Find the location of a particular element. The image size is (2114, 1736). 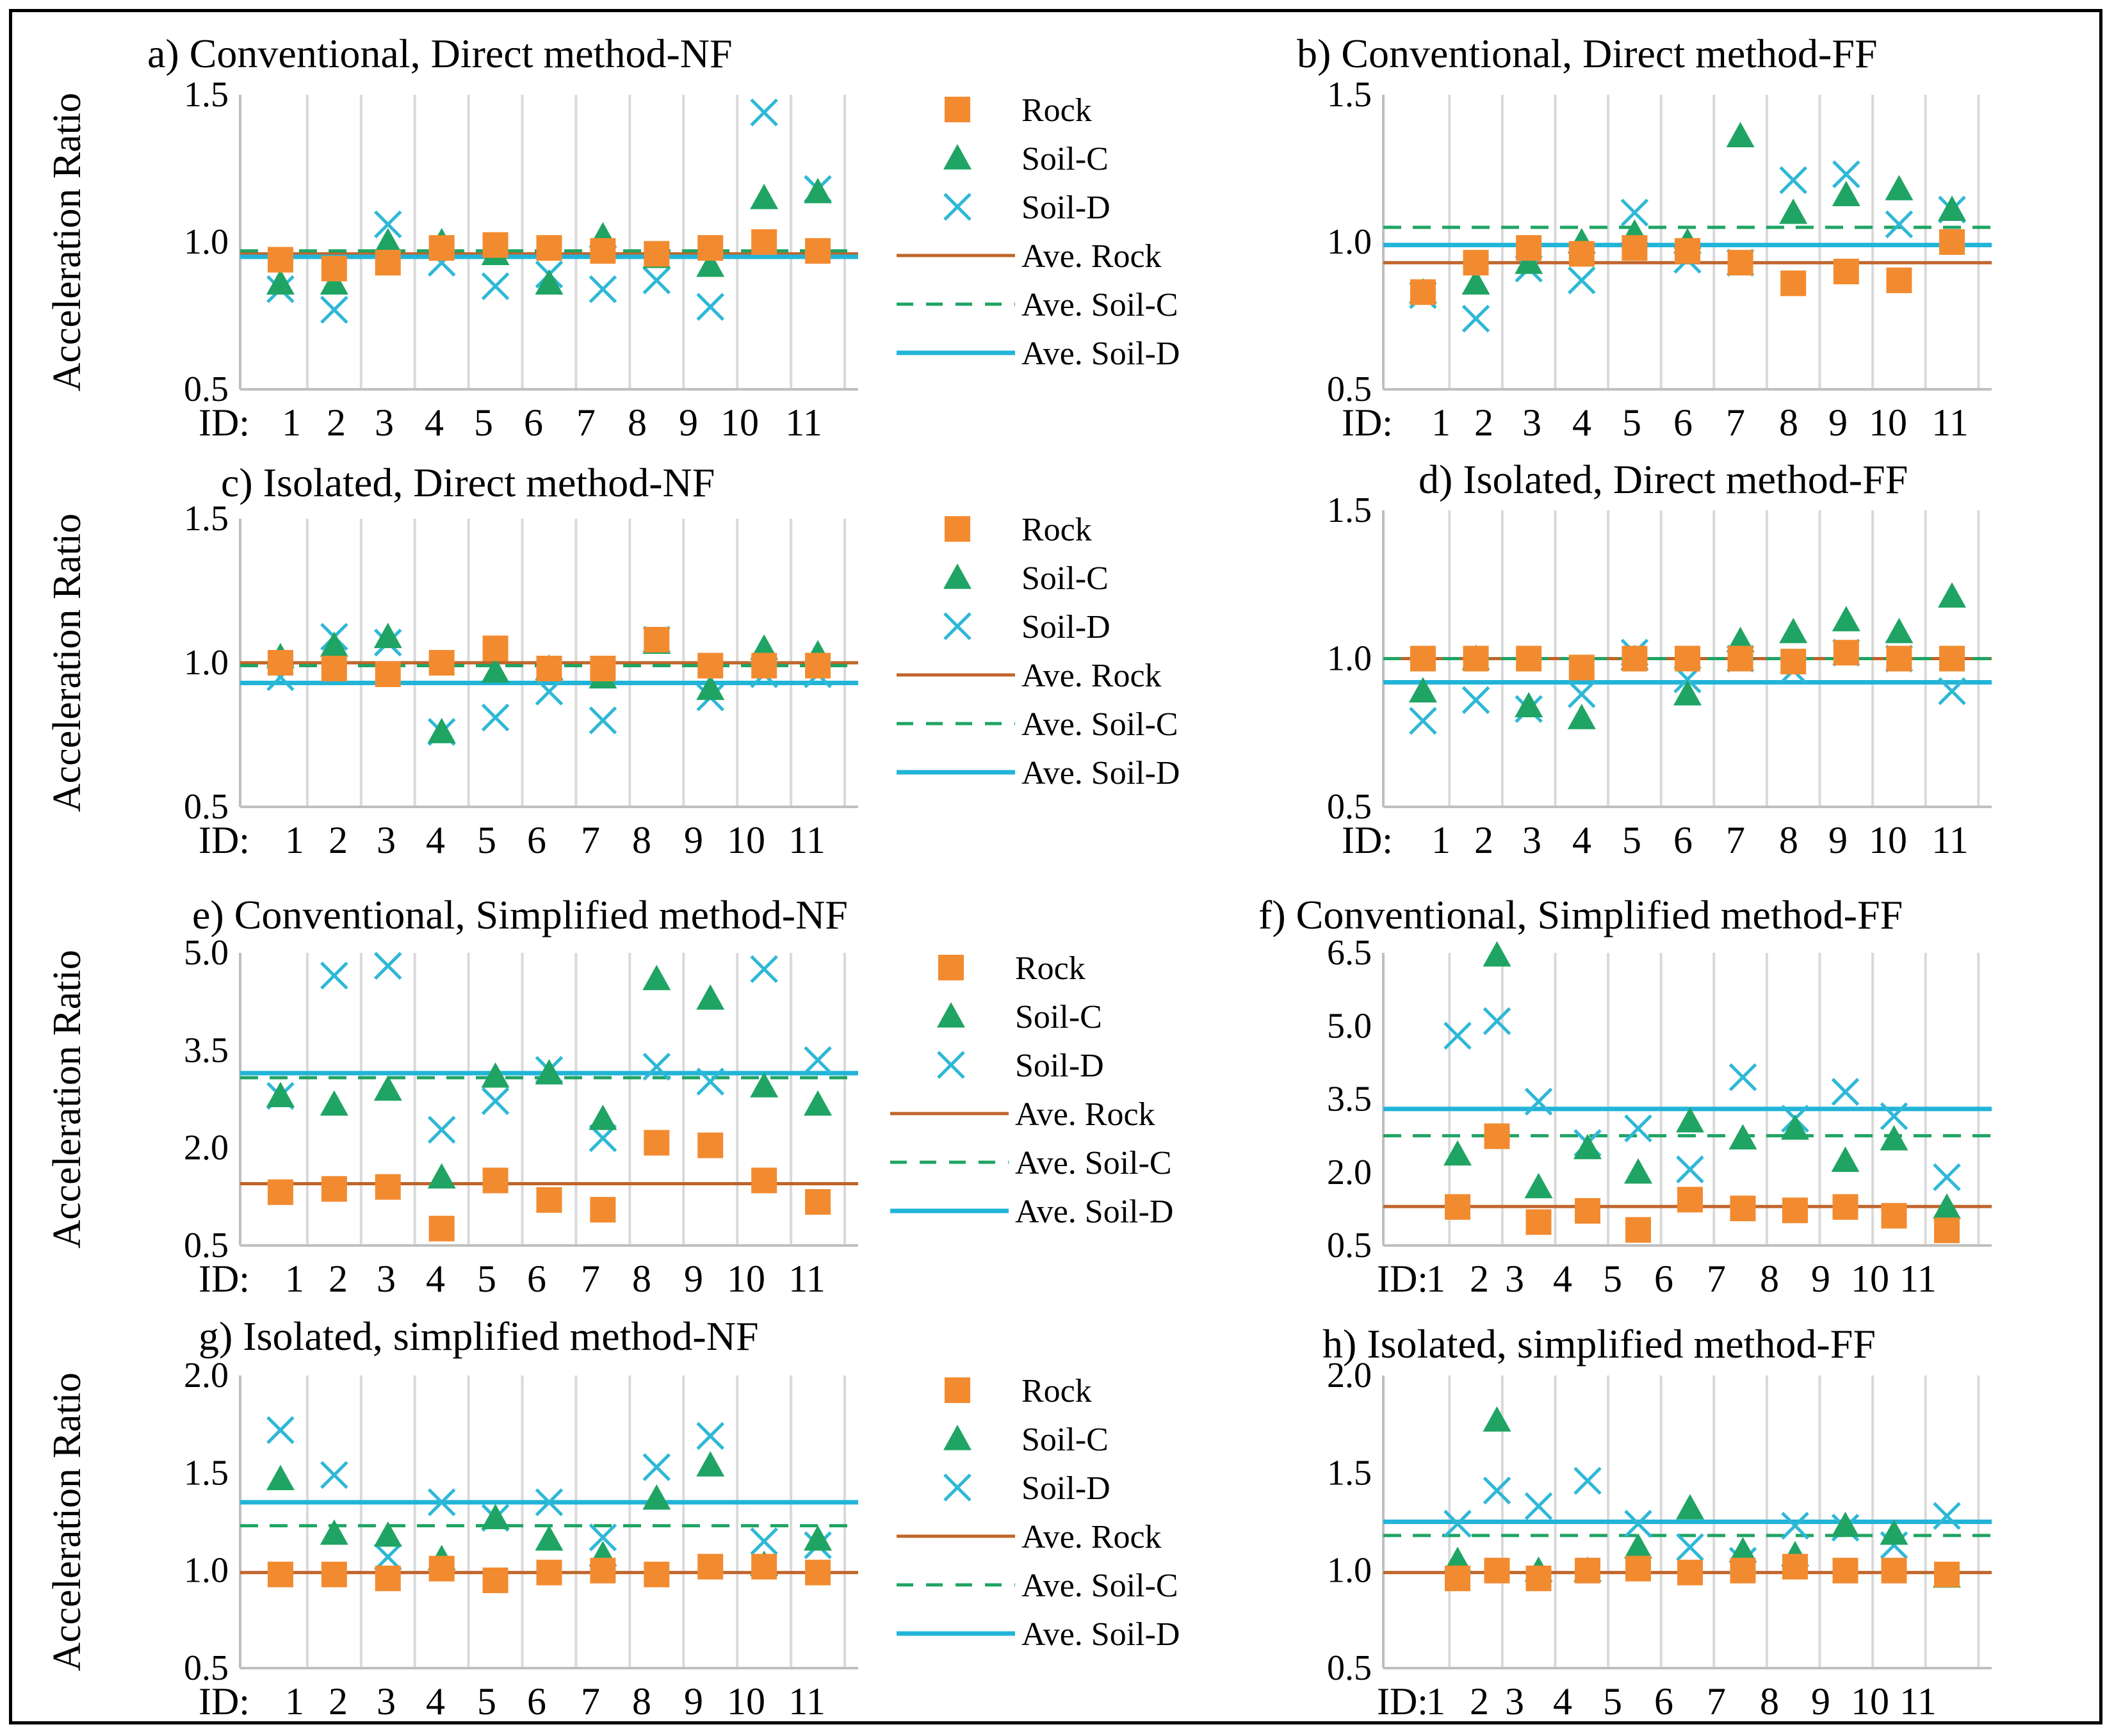

x-tick-label: 9 is located at coordinates (1838, 840).